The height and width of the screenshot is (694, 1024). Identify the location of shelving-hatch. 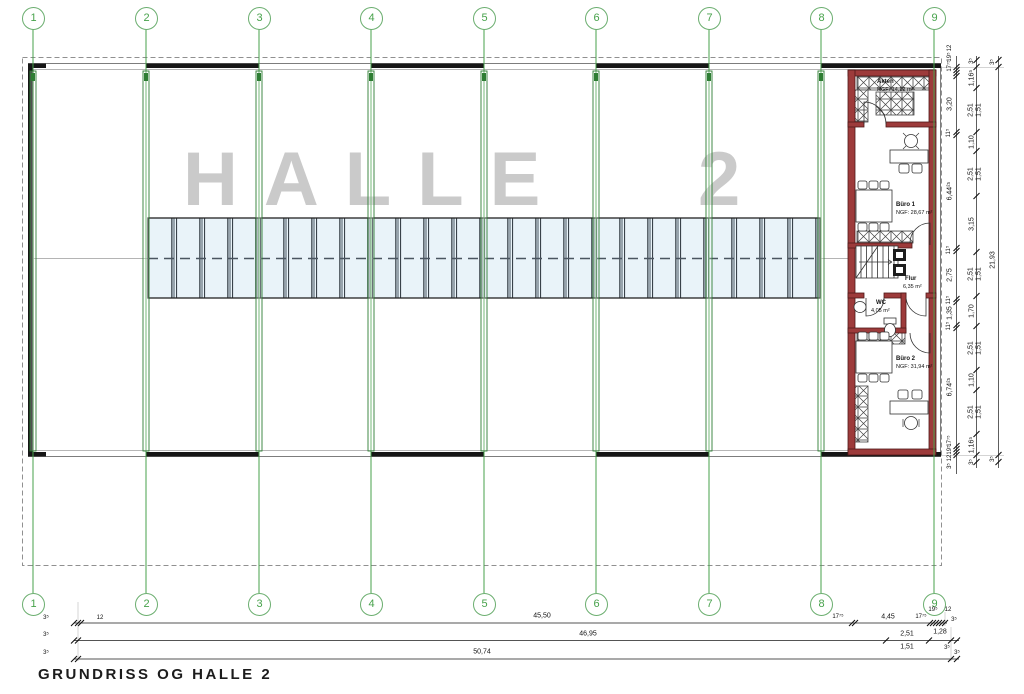
(892, 259).